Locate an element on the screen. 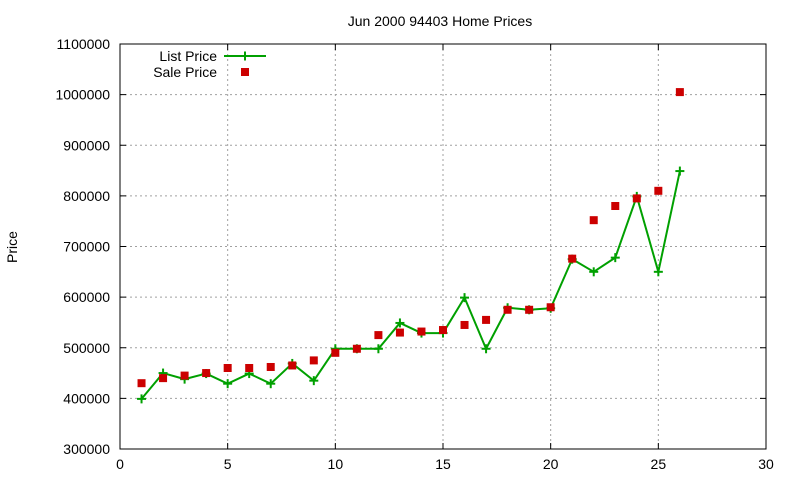 Image resolution: width=800 pixels, height=480 pixels. legend-square-marker is located at coordinates (245, 72).